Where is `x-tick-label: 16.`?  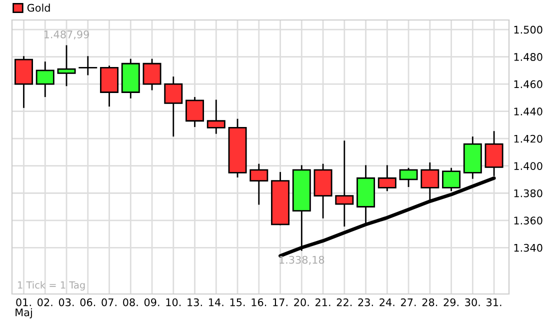
x-tick-label: 16. is located at coordinates (259, 302).